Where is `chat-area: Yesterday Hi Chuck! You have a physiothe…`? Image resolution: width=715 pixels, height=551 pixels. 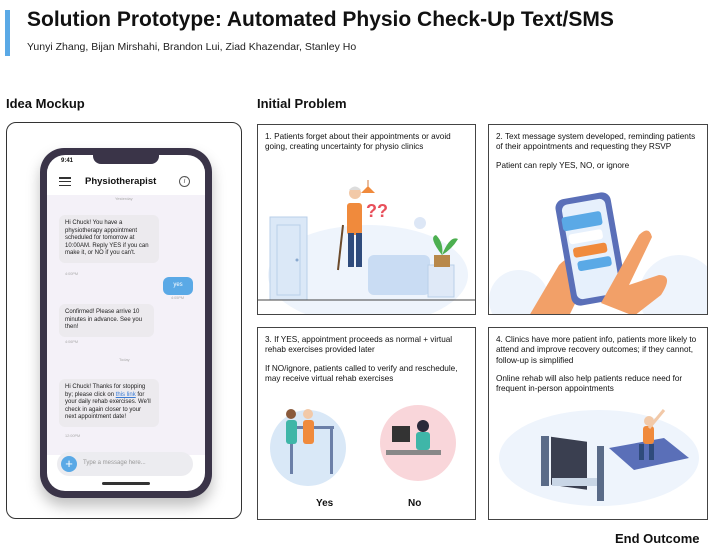 chat-area: Yesterday Hi Chuck! You have a physiothe… is located at coordinates (126, 325).